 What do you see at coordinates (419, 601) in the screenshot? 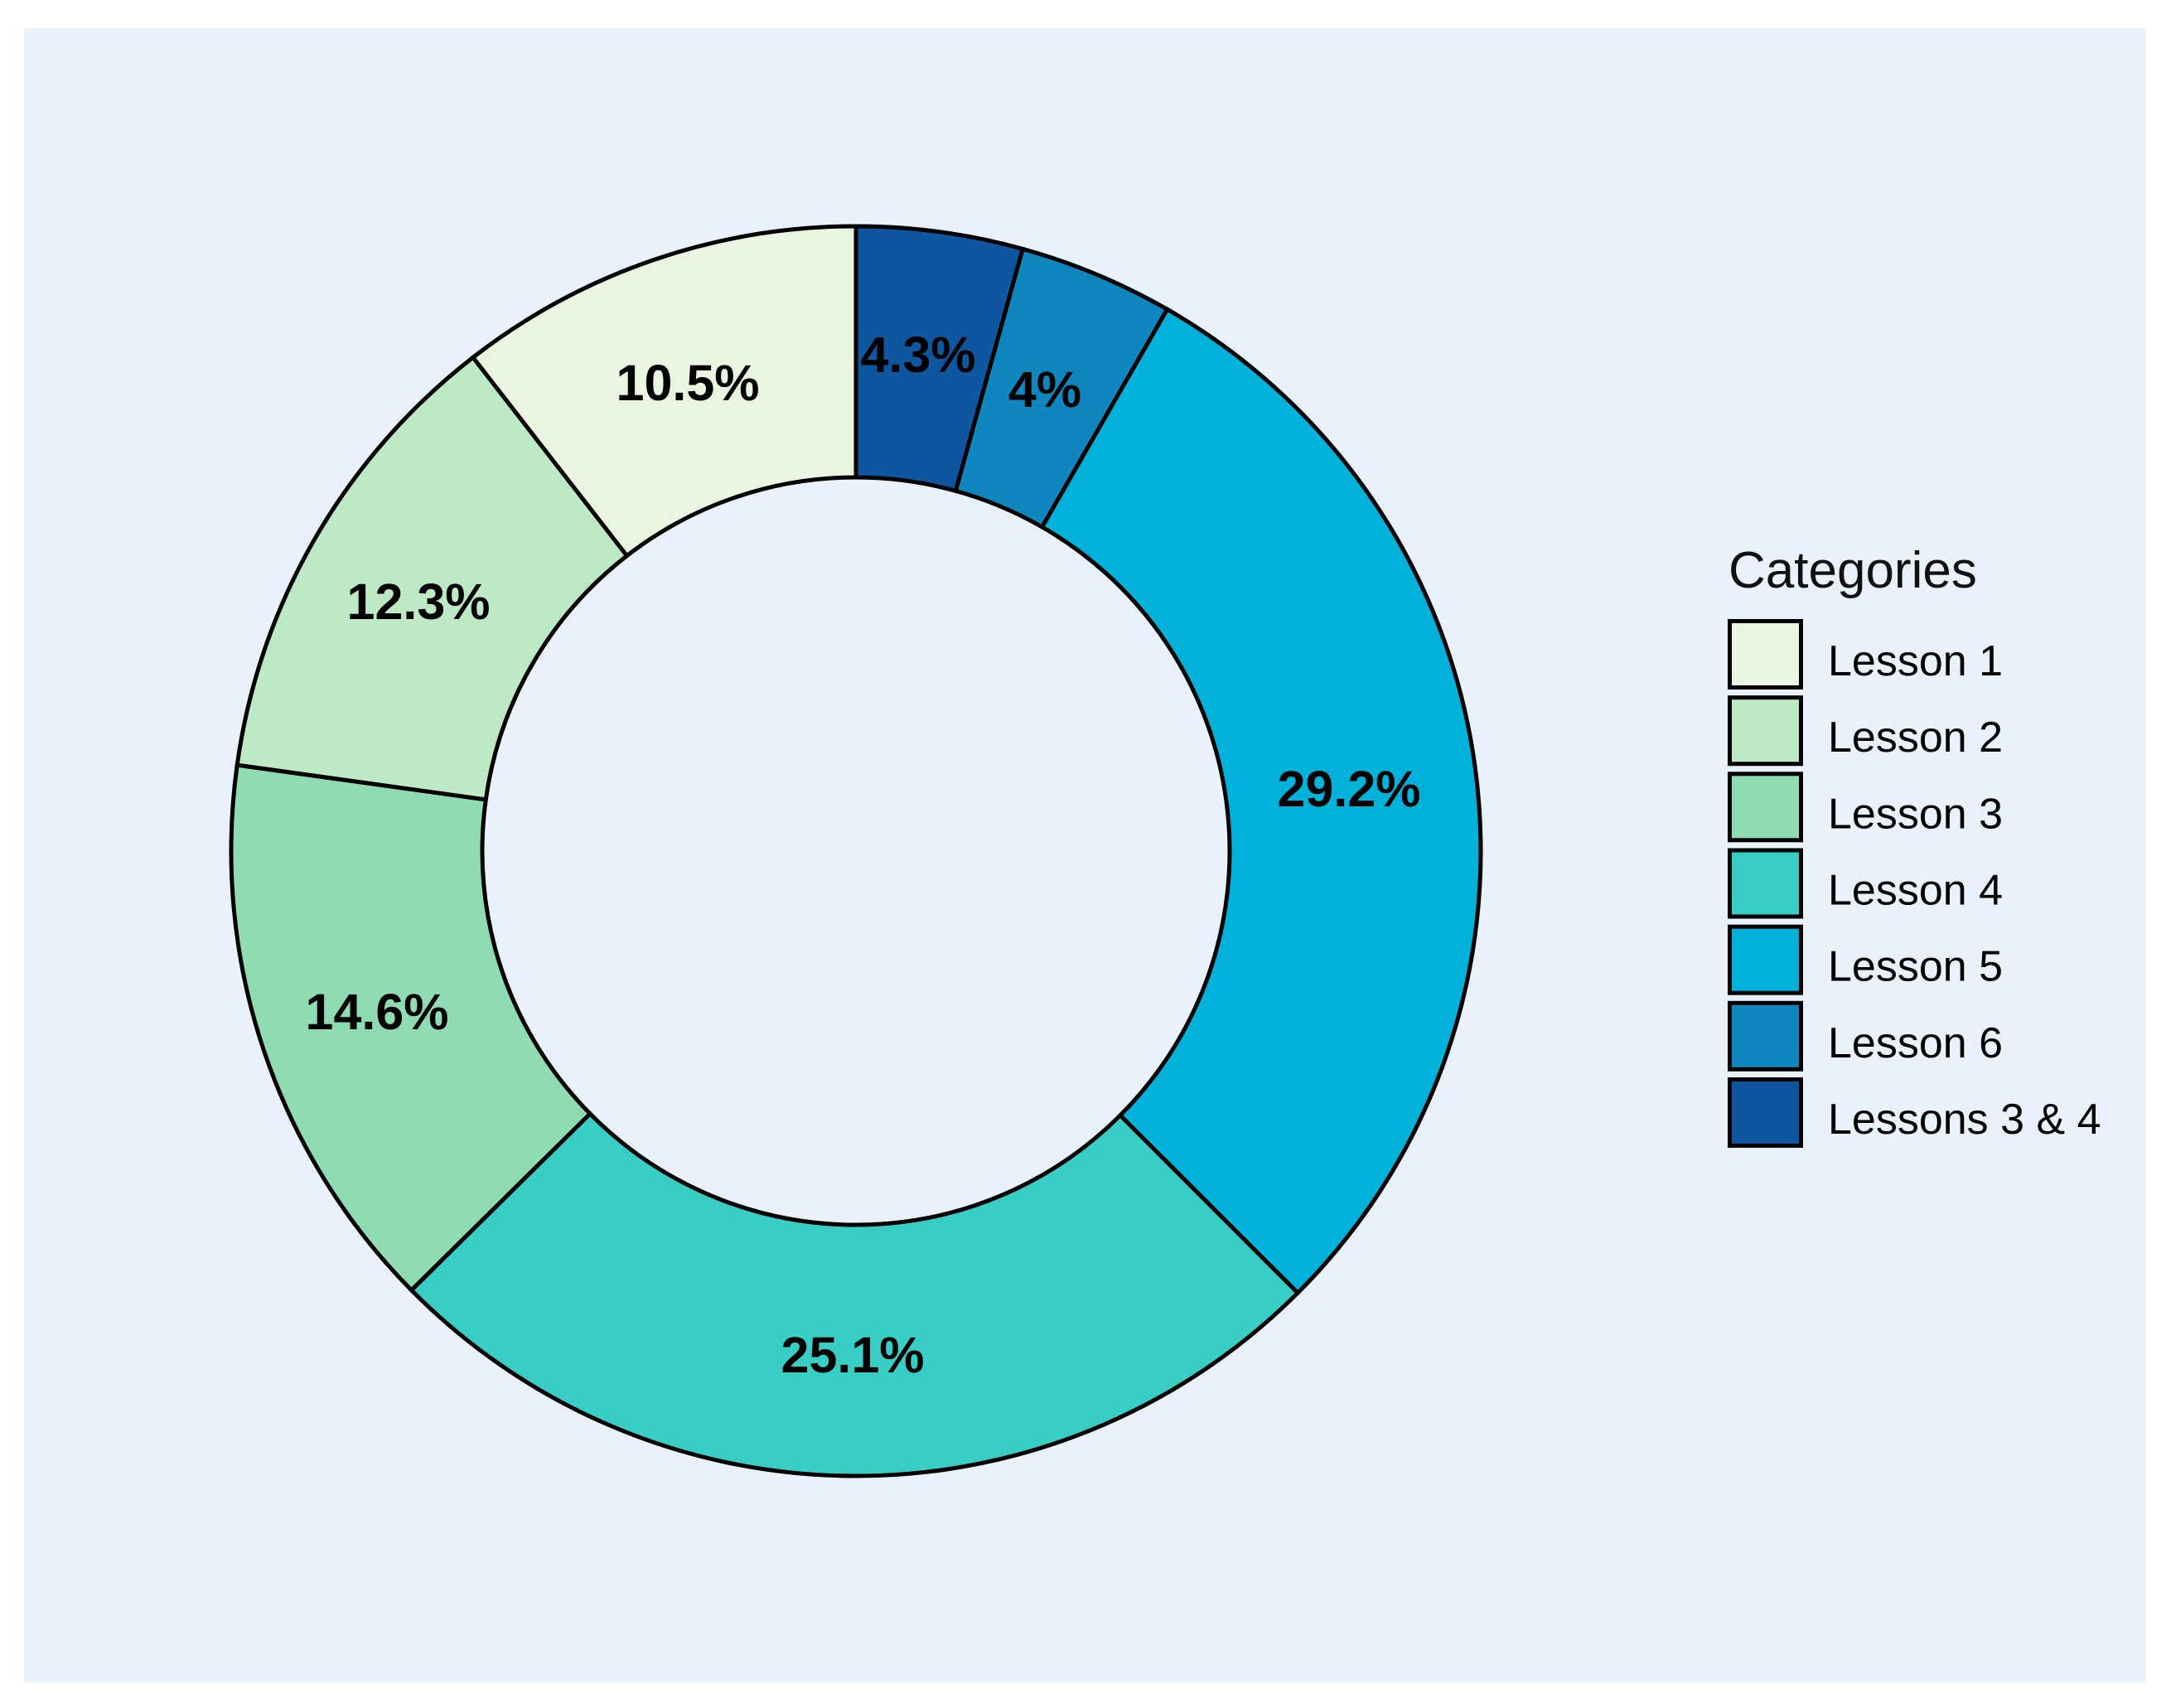
I see `svg-text: 12.3%` at bounding box center [419, 601].